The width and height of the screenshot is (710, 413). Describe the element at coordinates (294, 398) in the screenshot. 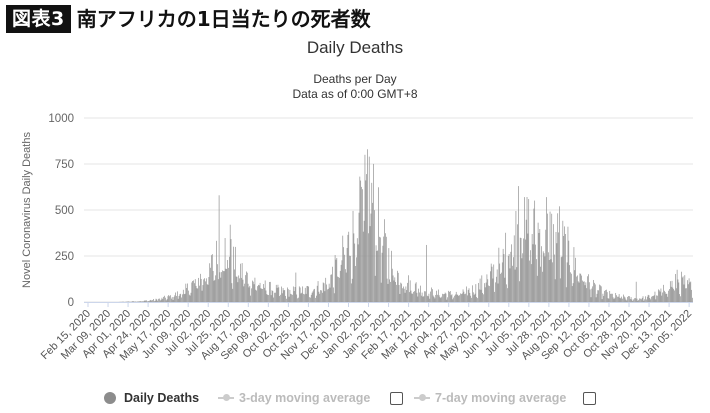

I see `legend-item-3-day-average: 3-day moving average` at that location.